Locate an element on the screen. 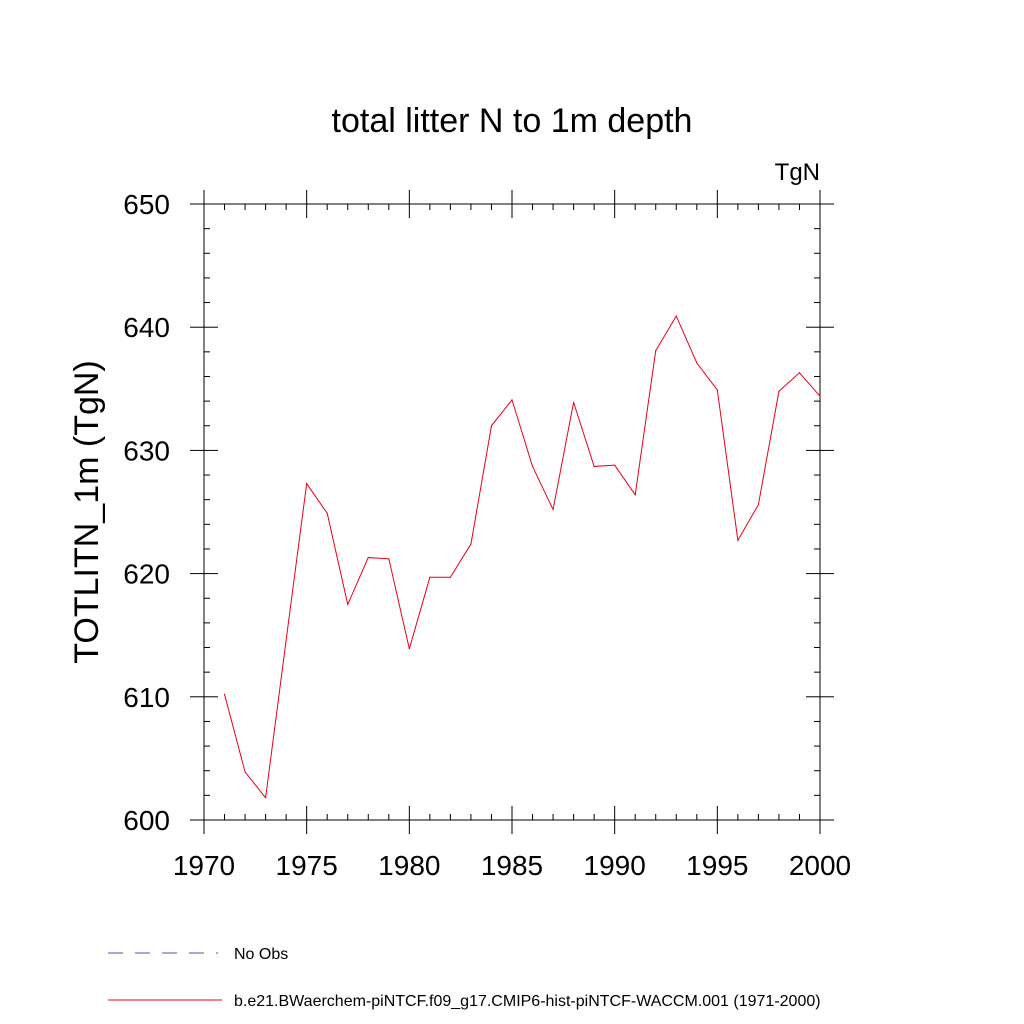  y-tick-label: 630 is located at coordinates (146, 450).